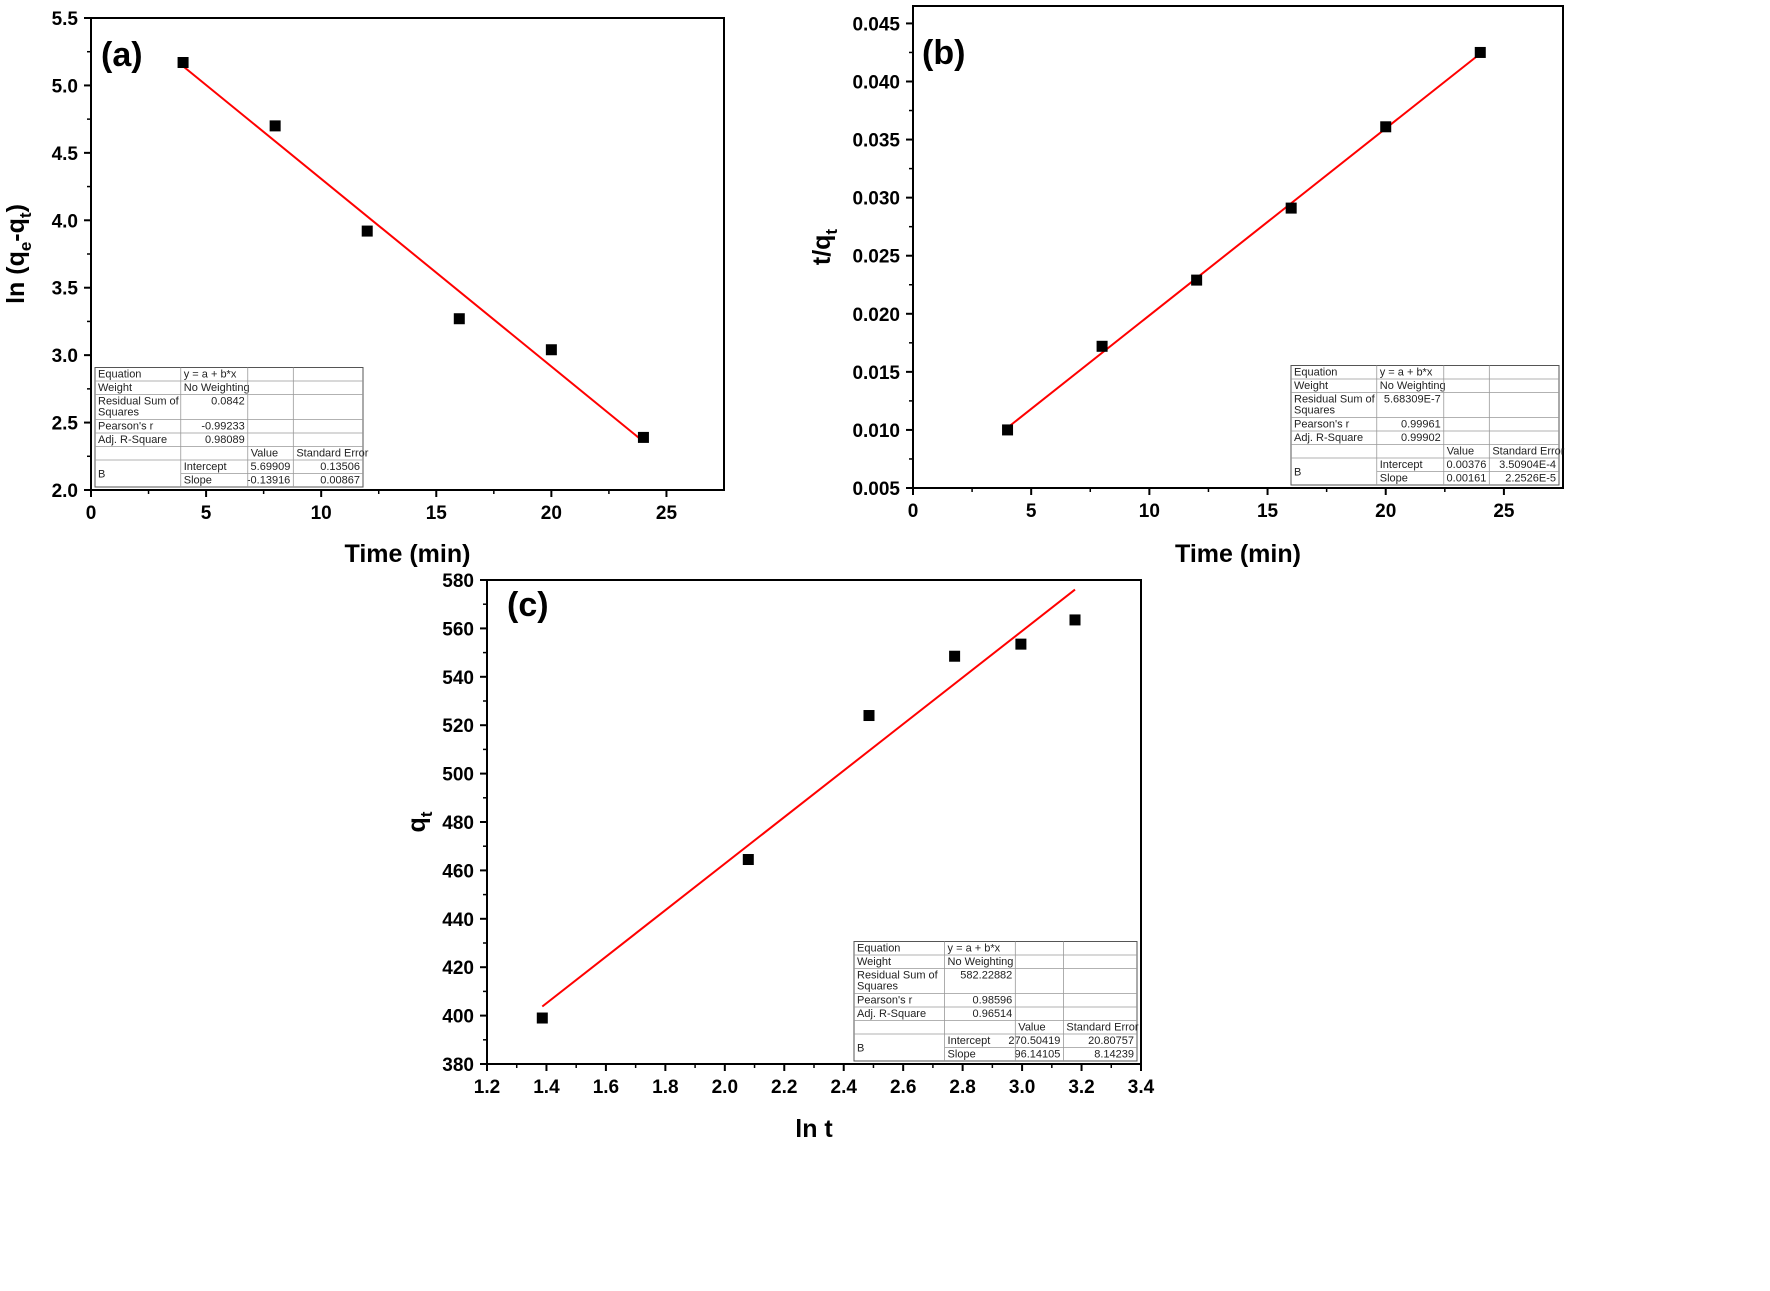  I want to click on chart-a-x-tick-label: 10, so click(321, 513).